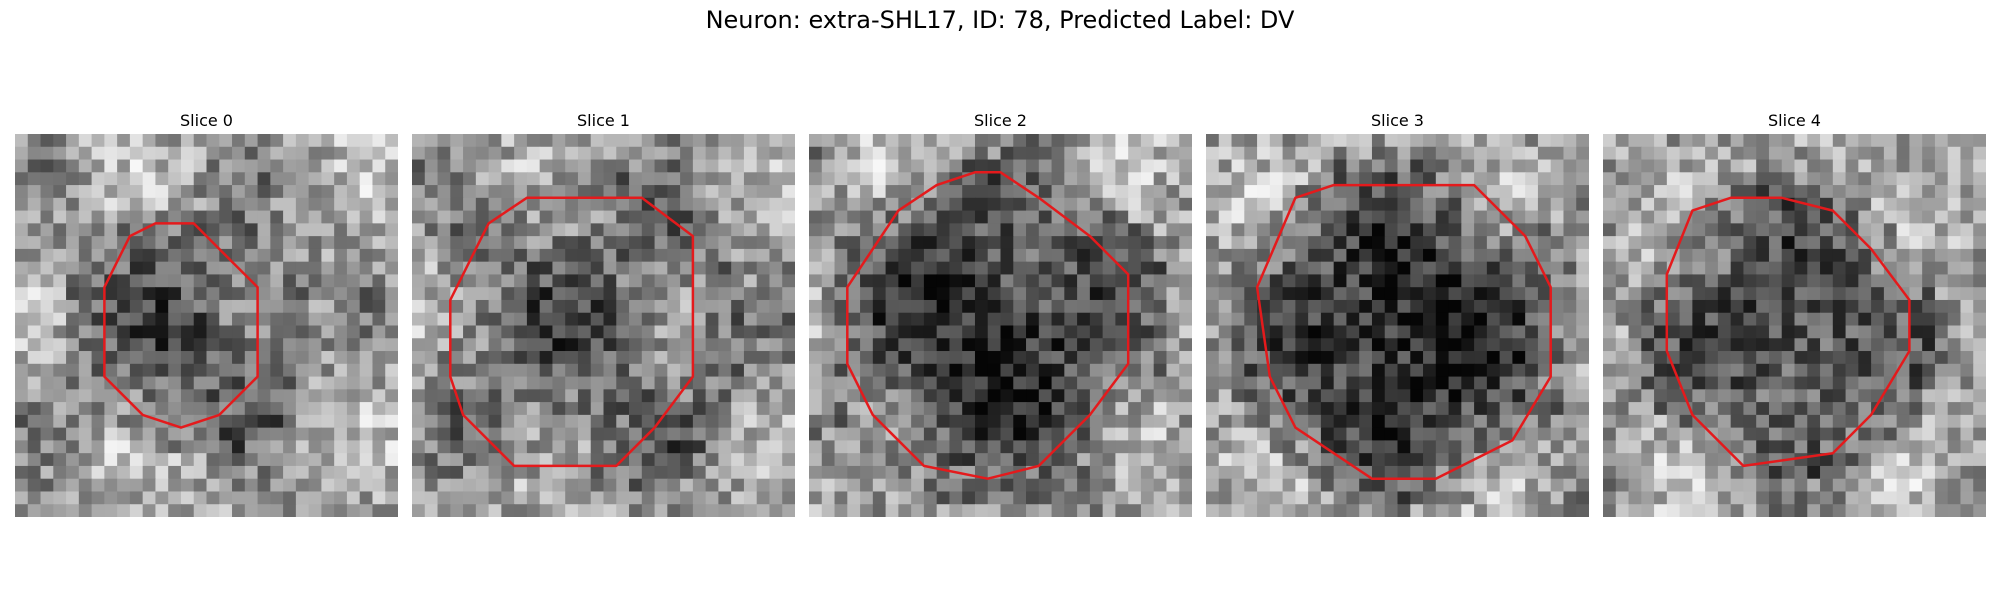 The height and width of the screenshot is (600, 2000). Describe the element at coordinates (1788, 332) in the screenshot. I see `neuron-contour` at that location.